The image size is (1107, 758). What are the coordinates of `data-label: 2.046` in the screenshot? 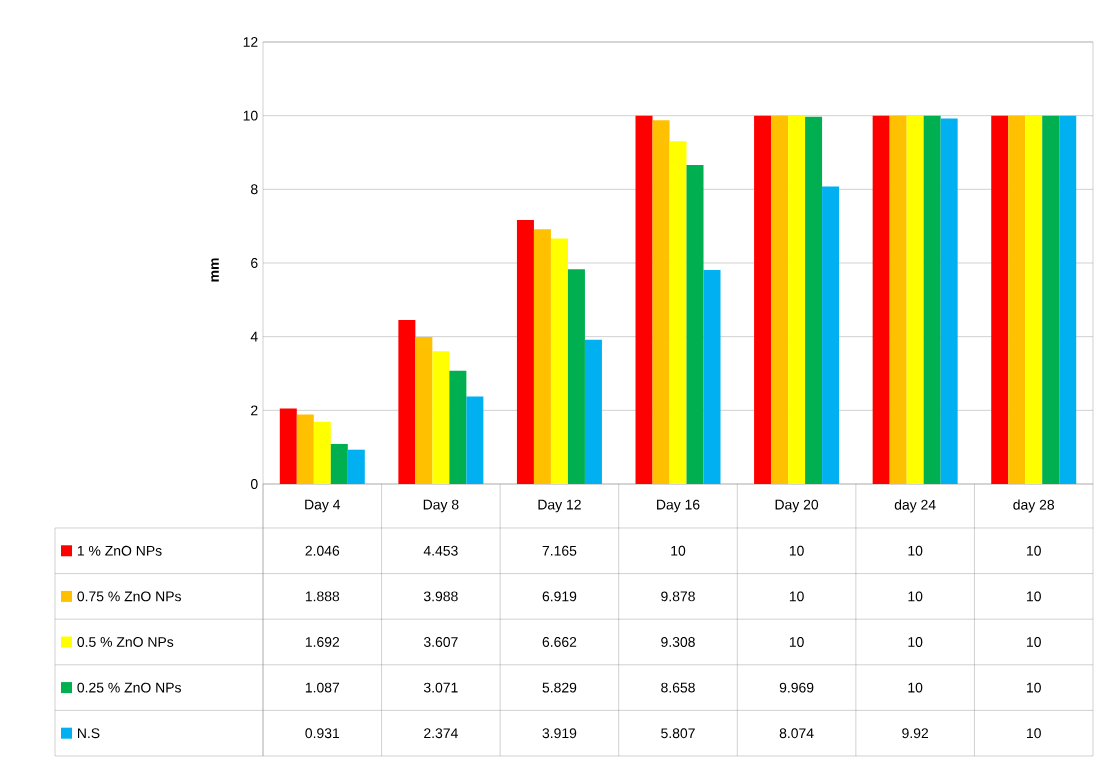 It's located at (322, 550).